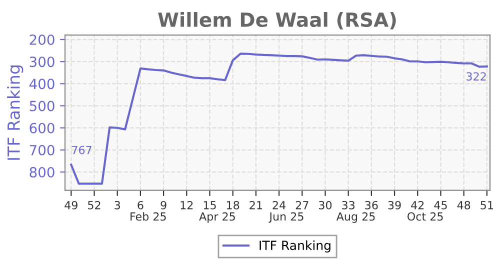  Describe the element at coordinates (302, 205) in the screenshot. I see `x-tick-label: 27` at that location.